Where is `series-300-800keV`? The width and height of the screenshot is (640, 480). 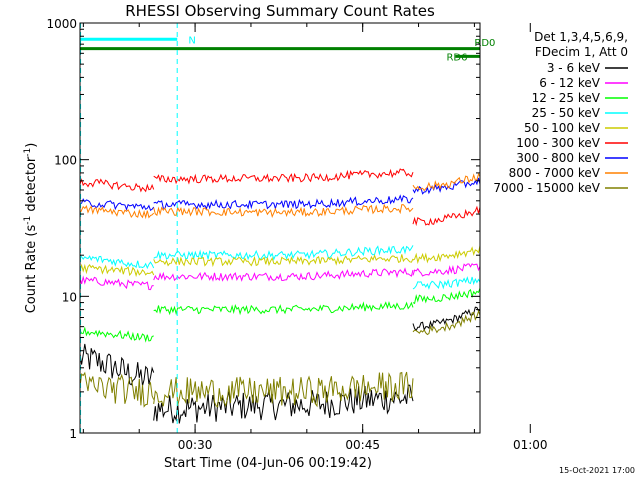
series-300-800keV is located at coordinates (280, 194).